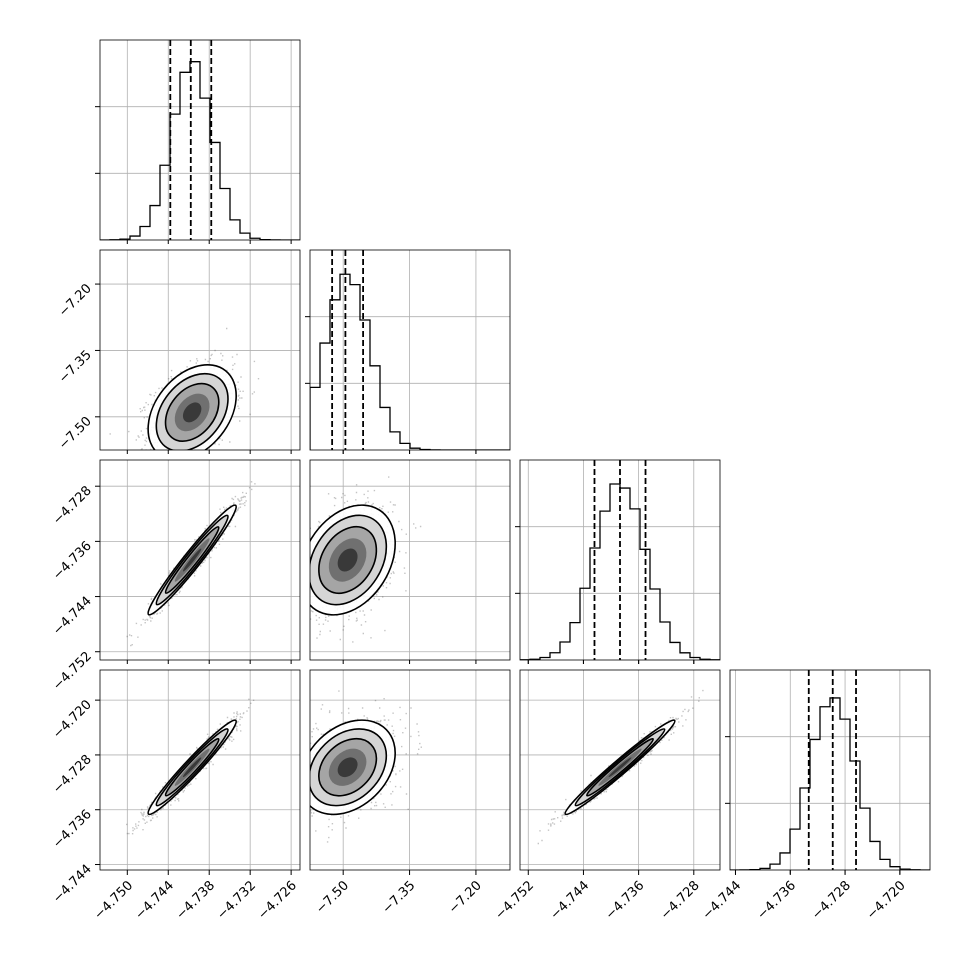 The image size is (970, 970). I want to click on y-tick-label: −7.20, so click(75, 300).